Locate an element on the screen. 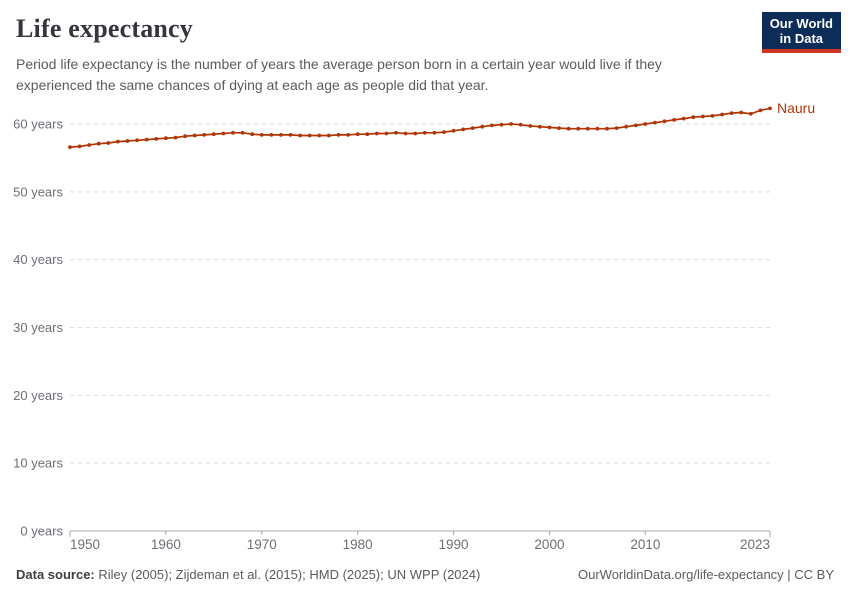 The image size is (850, 600). y-tick-label: 10 years is located at coordinates (38, 463).